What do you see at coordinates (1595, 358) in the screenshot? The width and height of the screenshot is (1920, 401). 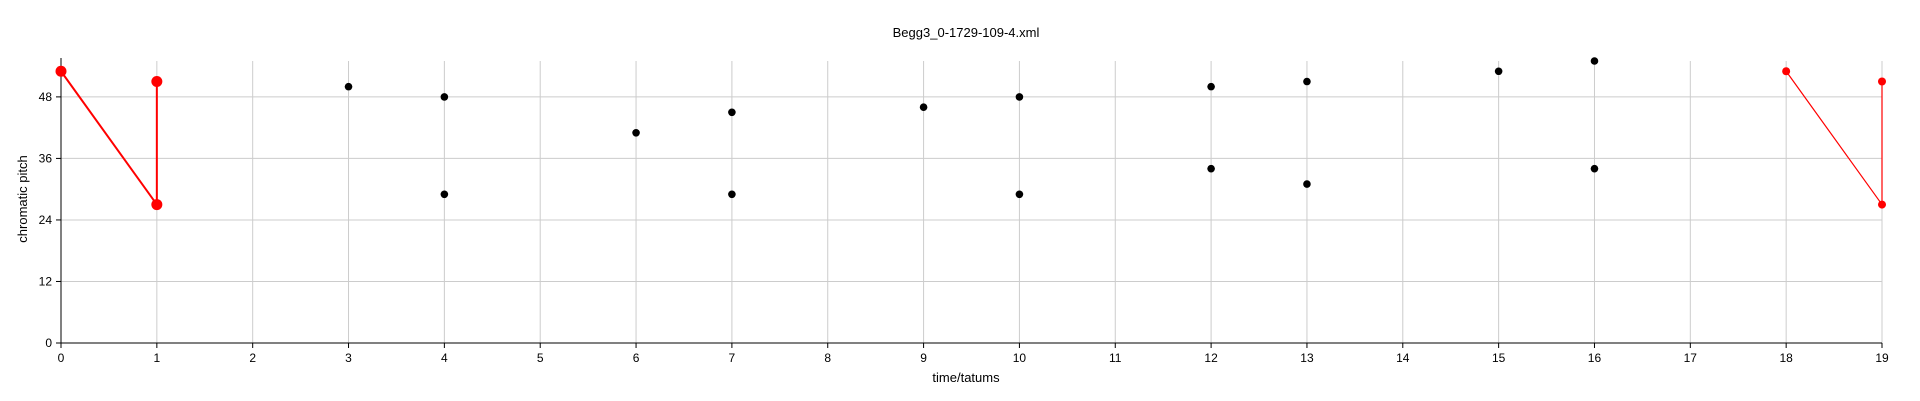 I see `x-tick-label: 16` at bounding box center [1595, 358].